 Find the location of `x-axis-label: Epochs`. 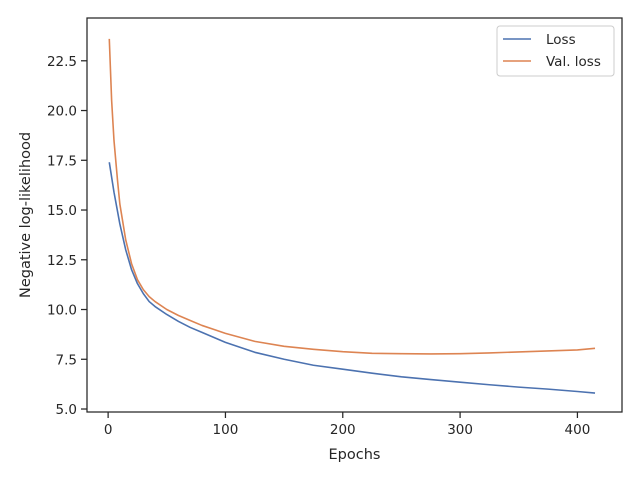

x-axis-label: Epochs is located at coordinates (355, 455).